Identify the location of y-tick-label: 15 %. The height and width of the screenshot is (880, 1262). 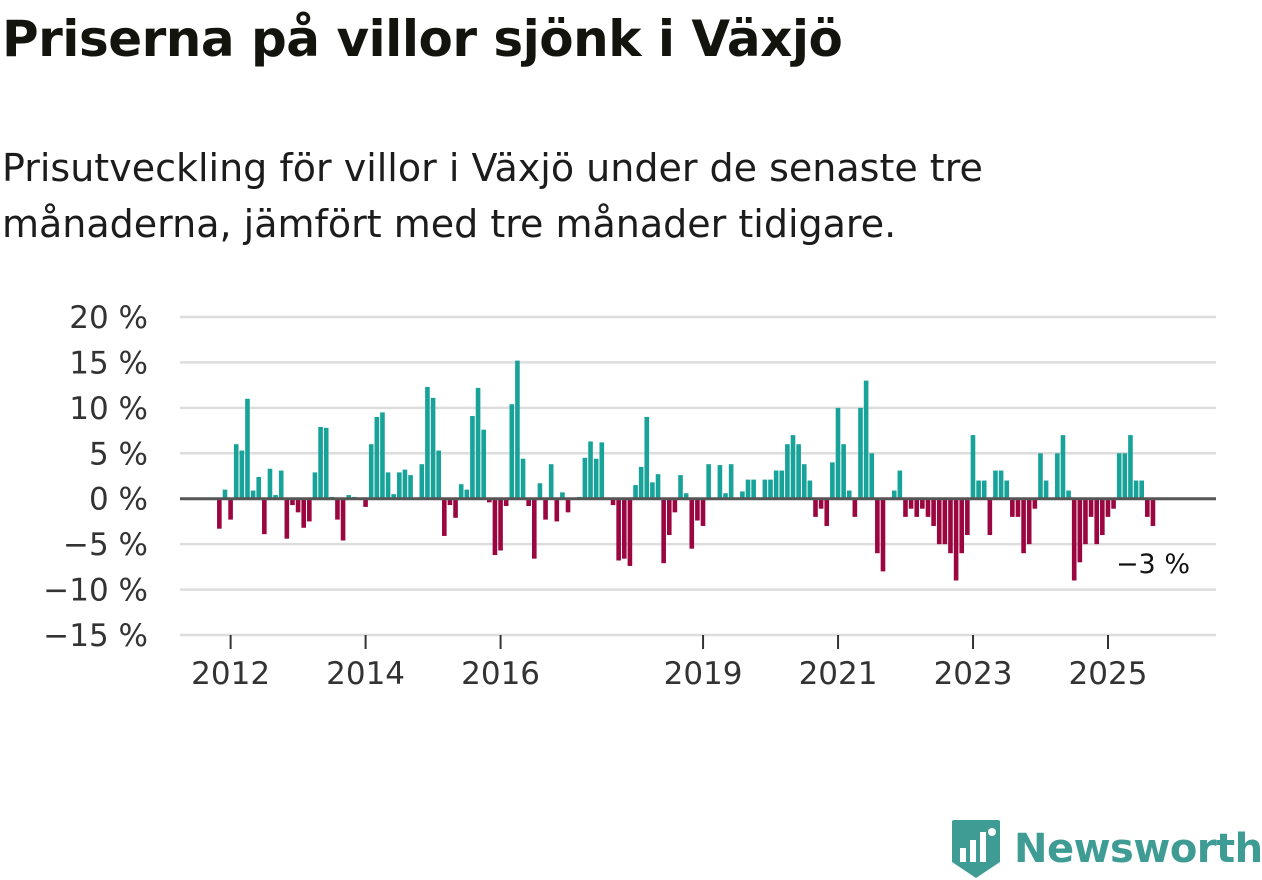
(108, 363).